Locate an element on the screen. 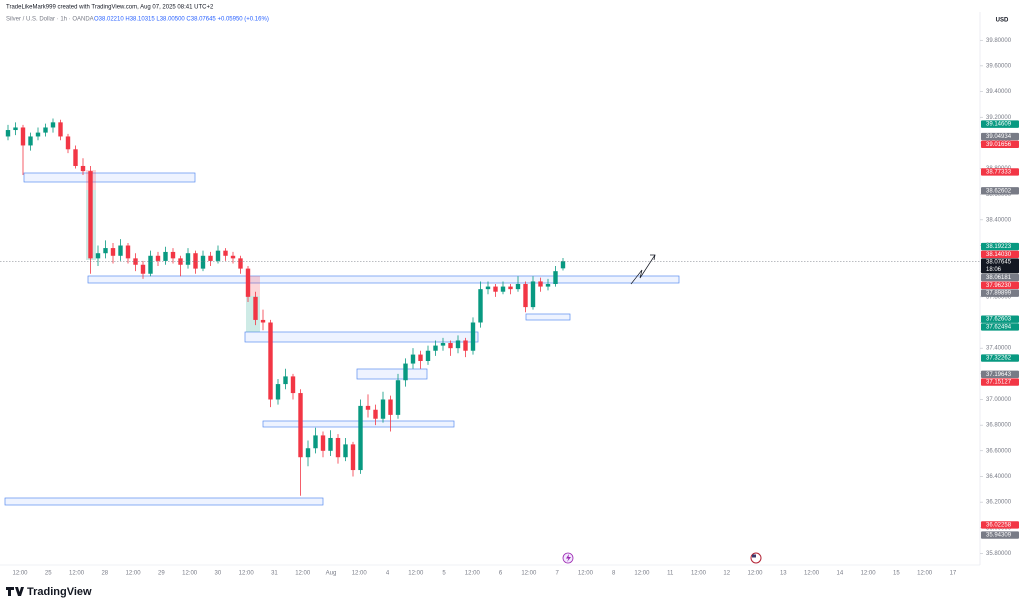  arrow-head is located at coordinates (653, 257).